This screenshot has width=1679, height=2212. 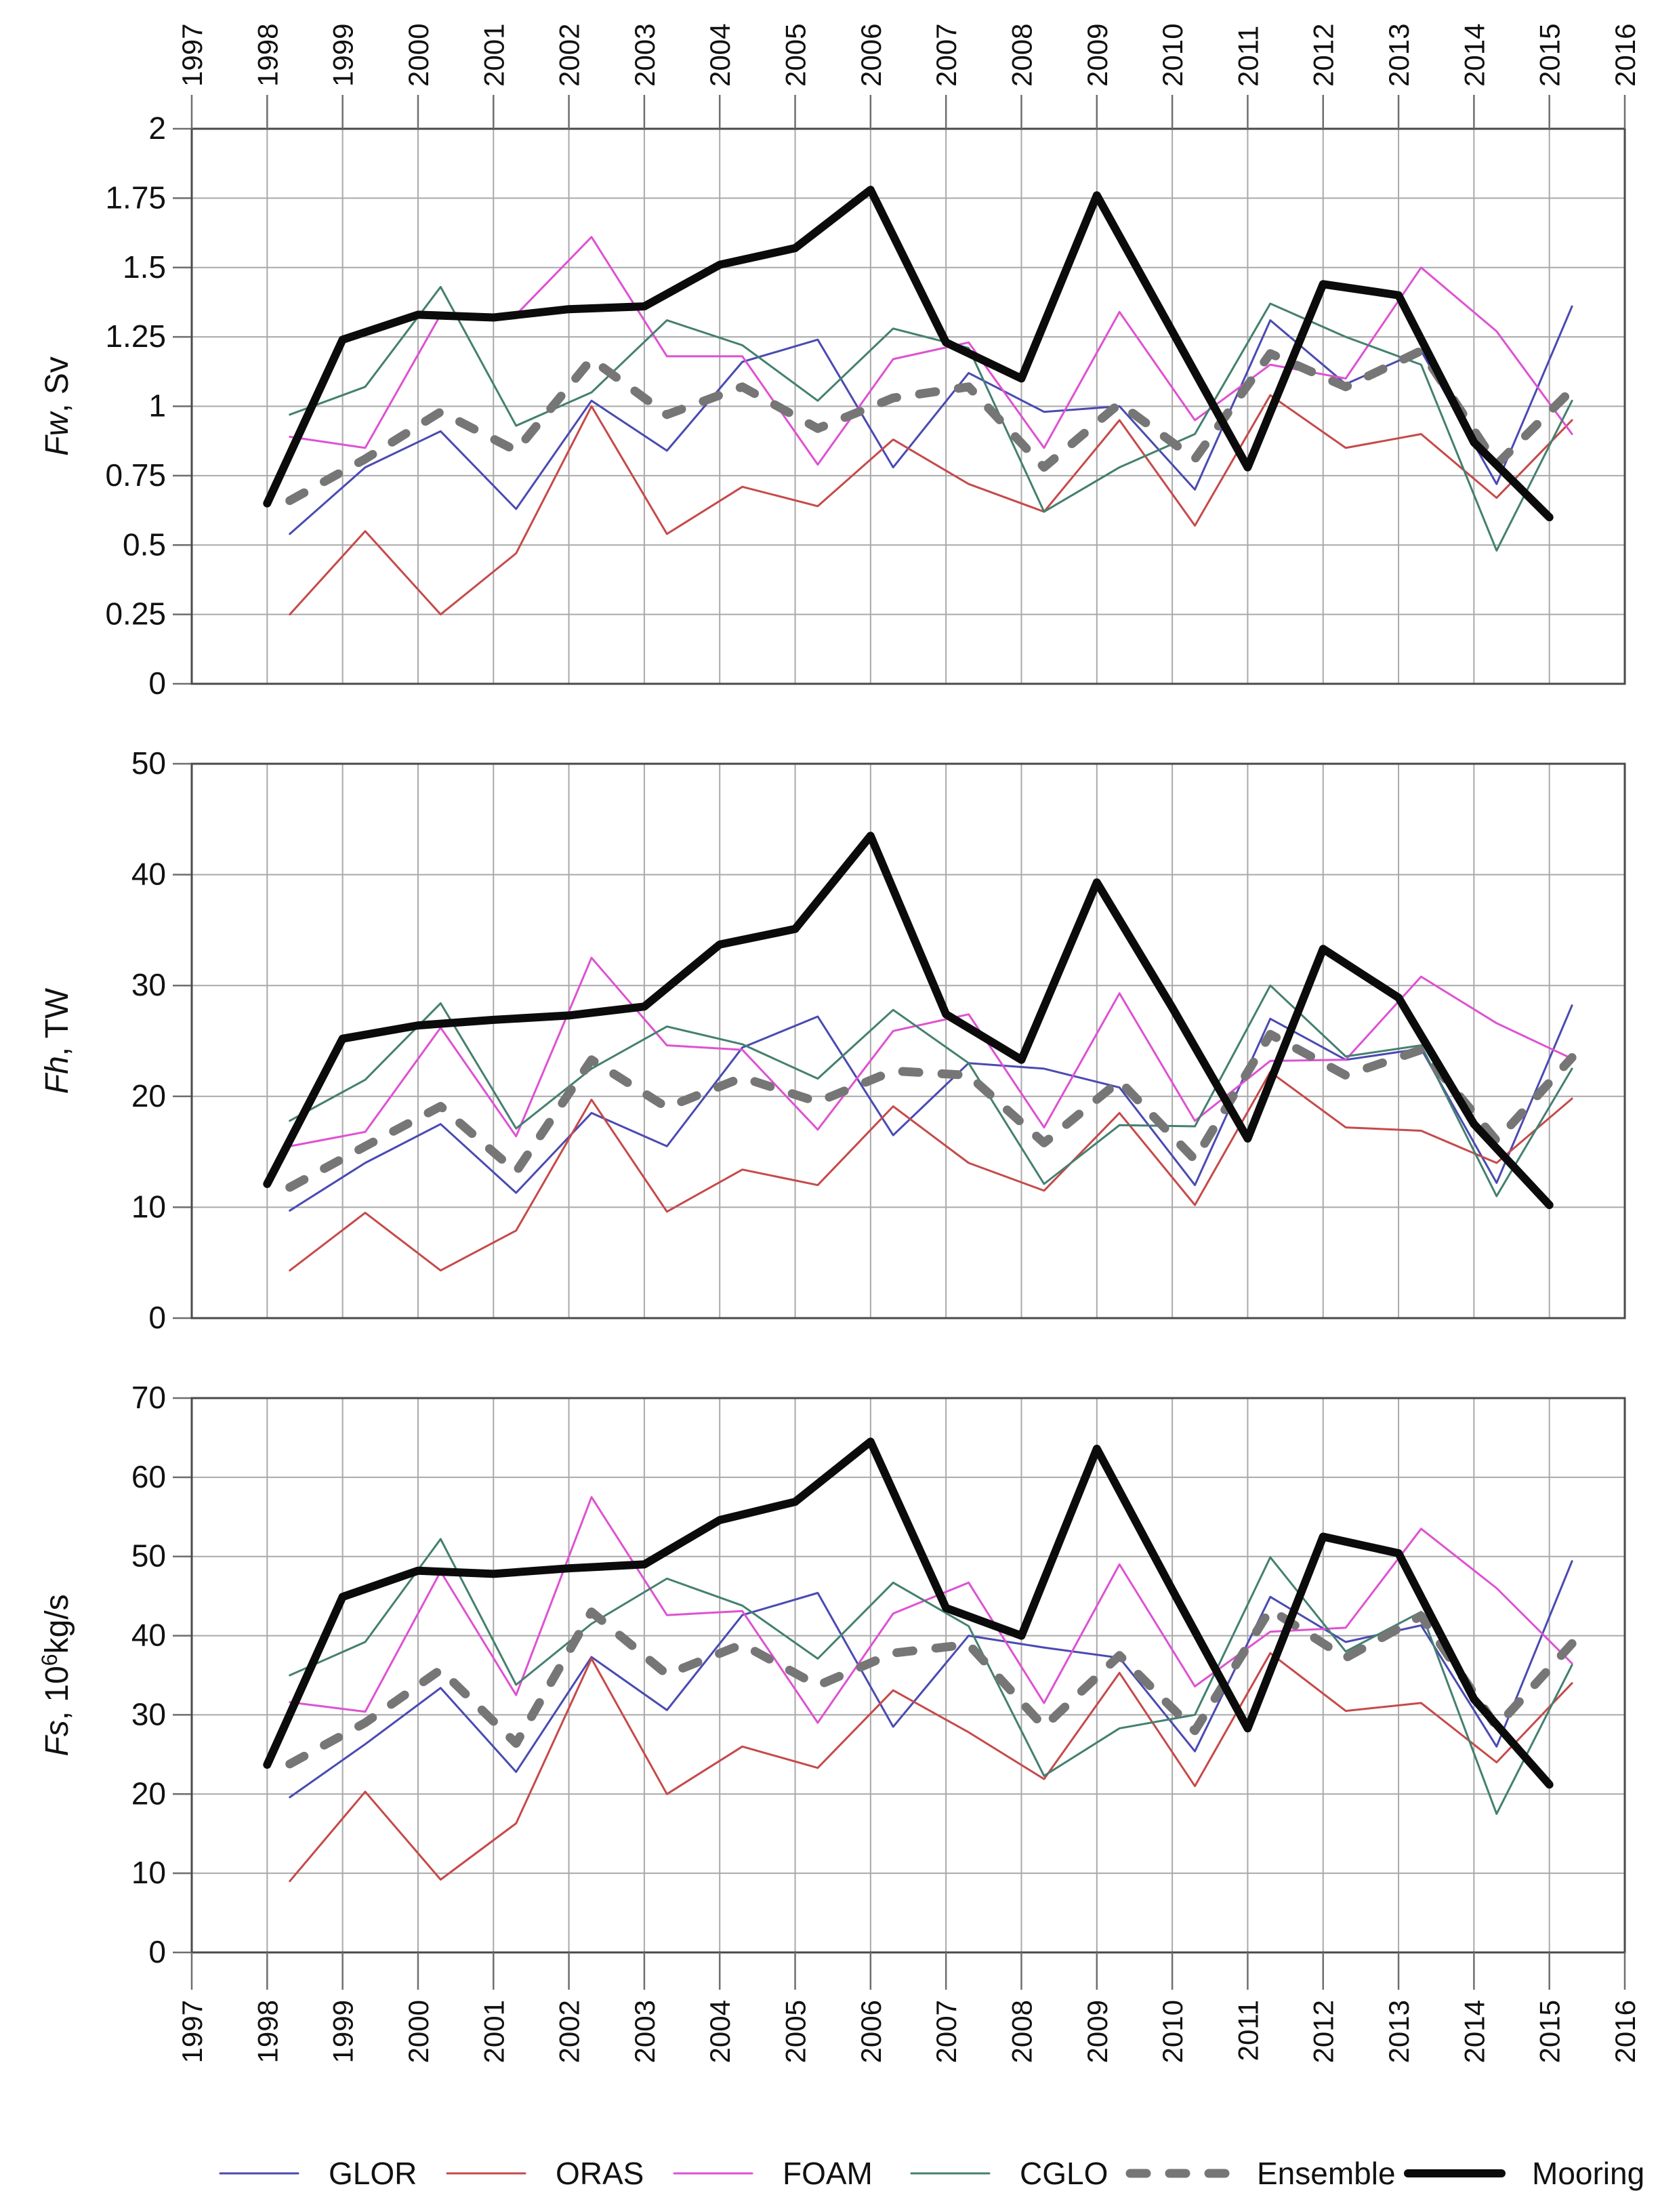 What do you see at coordinates (494, 2032) in the screenshot?
I see `x-tick-label-bottom: 2001` at bounding box center [494, 2032].